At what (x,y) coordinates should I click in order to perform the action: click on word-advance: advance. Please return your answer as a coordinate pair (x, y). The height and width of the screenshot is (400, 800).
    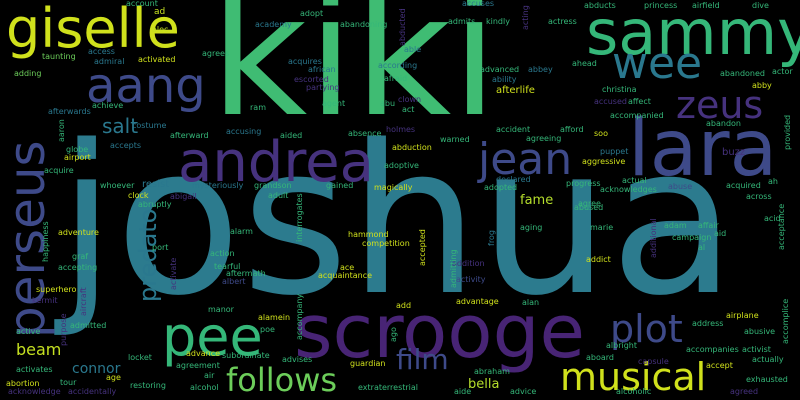
    Looking at the image, I should click on (203, 353).